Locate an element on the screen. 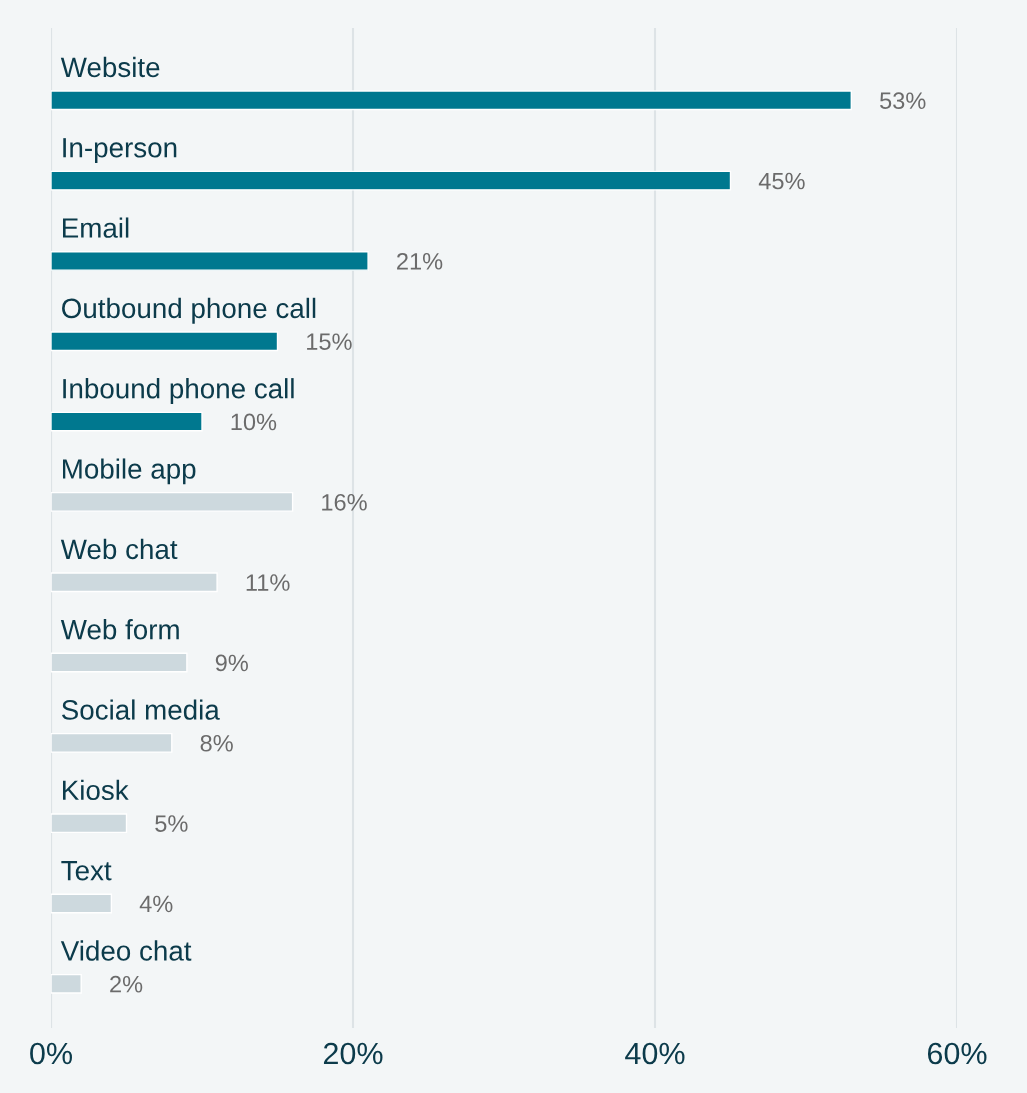 Image resolution: width=1027 pixels, height=1093 pixels. data-label: 4% is located at coordinates (156, 904).